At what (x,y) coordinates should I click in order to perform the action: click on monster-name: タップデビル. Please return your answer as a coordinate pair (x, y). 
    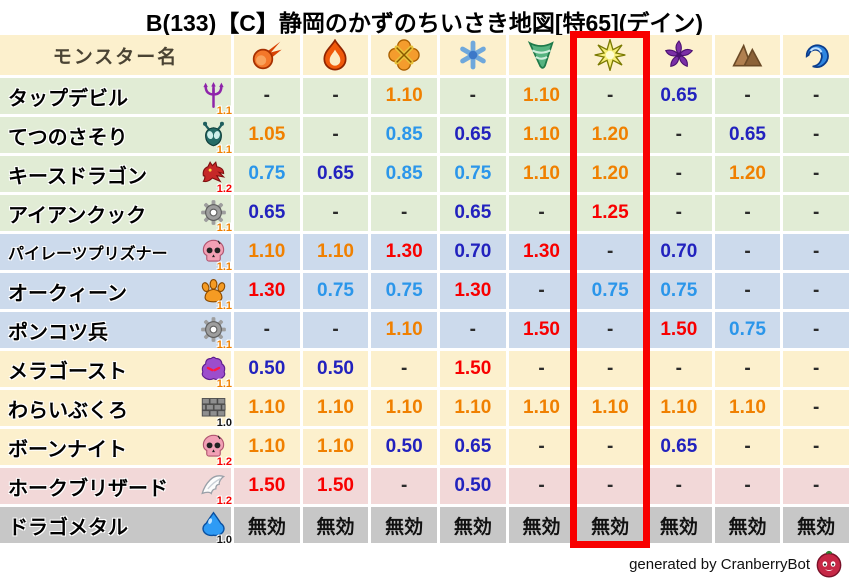
    Looking at the image, I should click on (68, 98).